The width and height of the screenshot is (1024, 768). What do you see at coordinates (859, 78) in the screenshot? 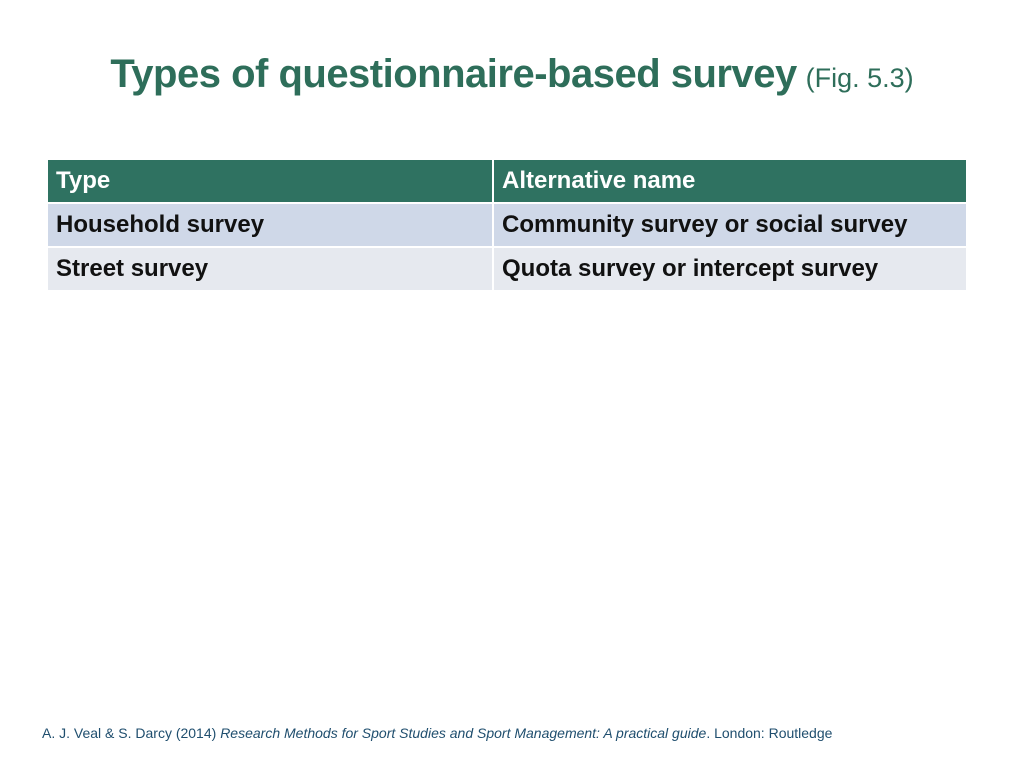
I see `title-figure-ref: (Fig. 5.3)` at bounding box center [859, 78].